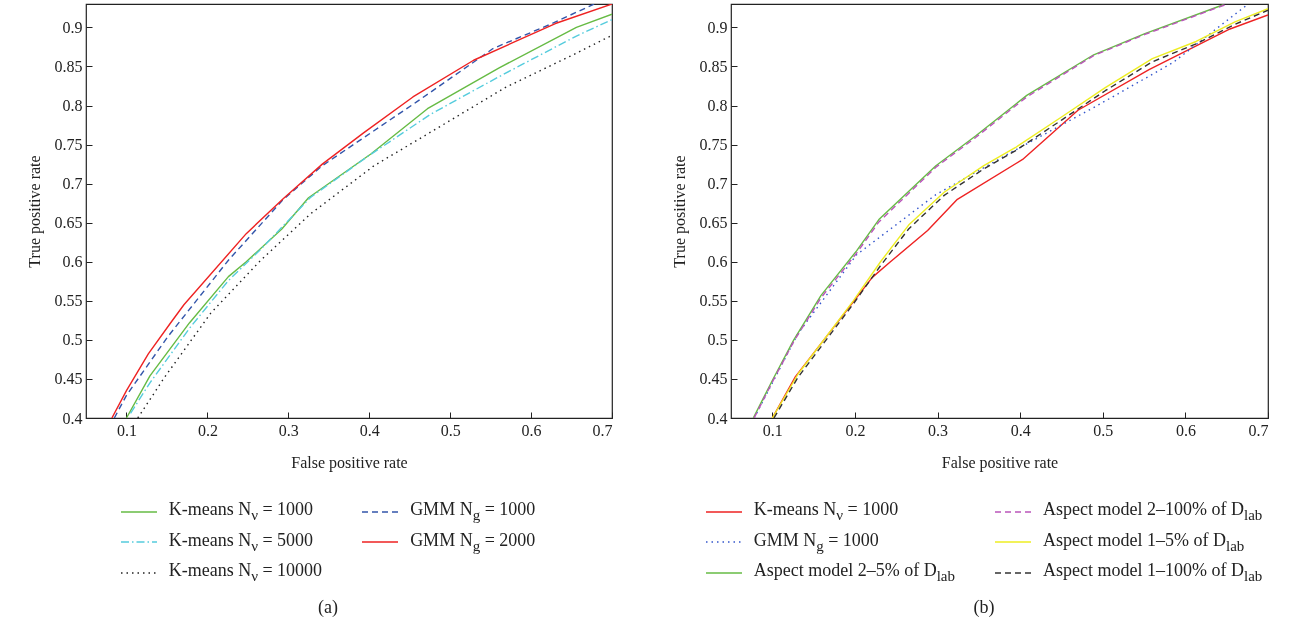  Describe the element at coordinates (1153, 572) in the screenshot. I see `legend-label: Aspect model 1–100% of D$_{lab}$` at that location.